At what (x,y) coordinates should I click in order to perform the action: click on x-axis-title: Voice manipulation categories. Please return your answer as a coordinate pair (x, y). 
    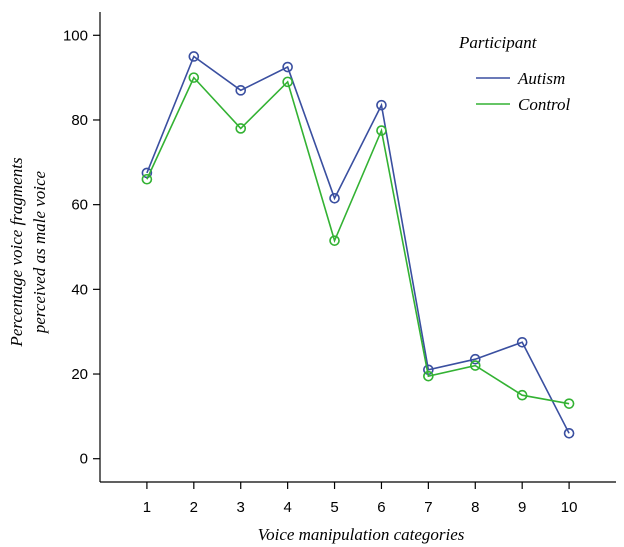
    Looking at the image, I should click on (361, 534).